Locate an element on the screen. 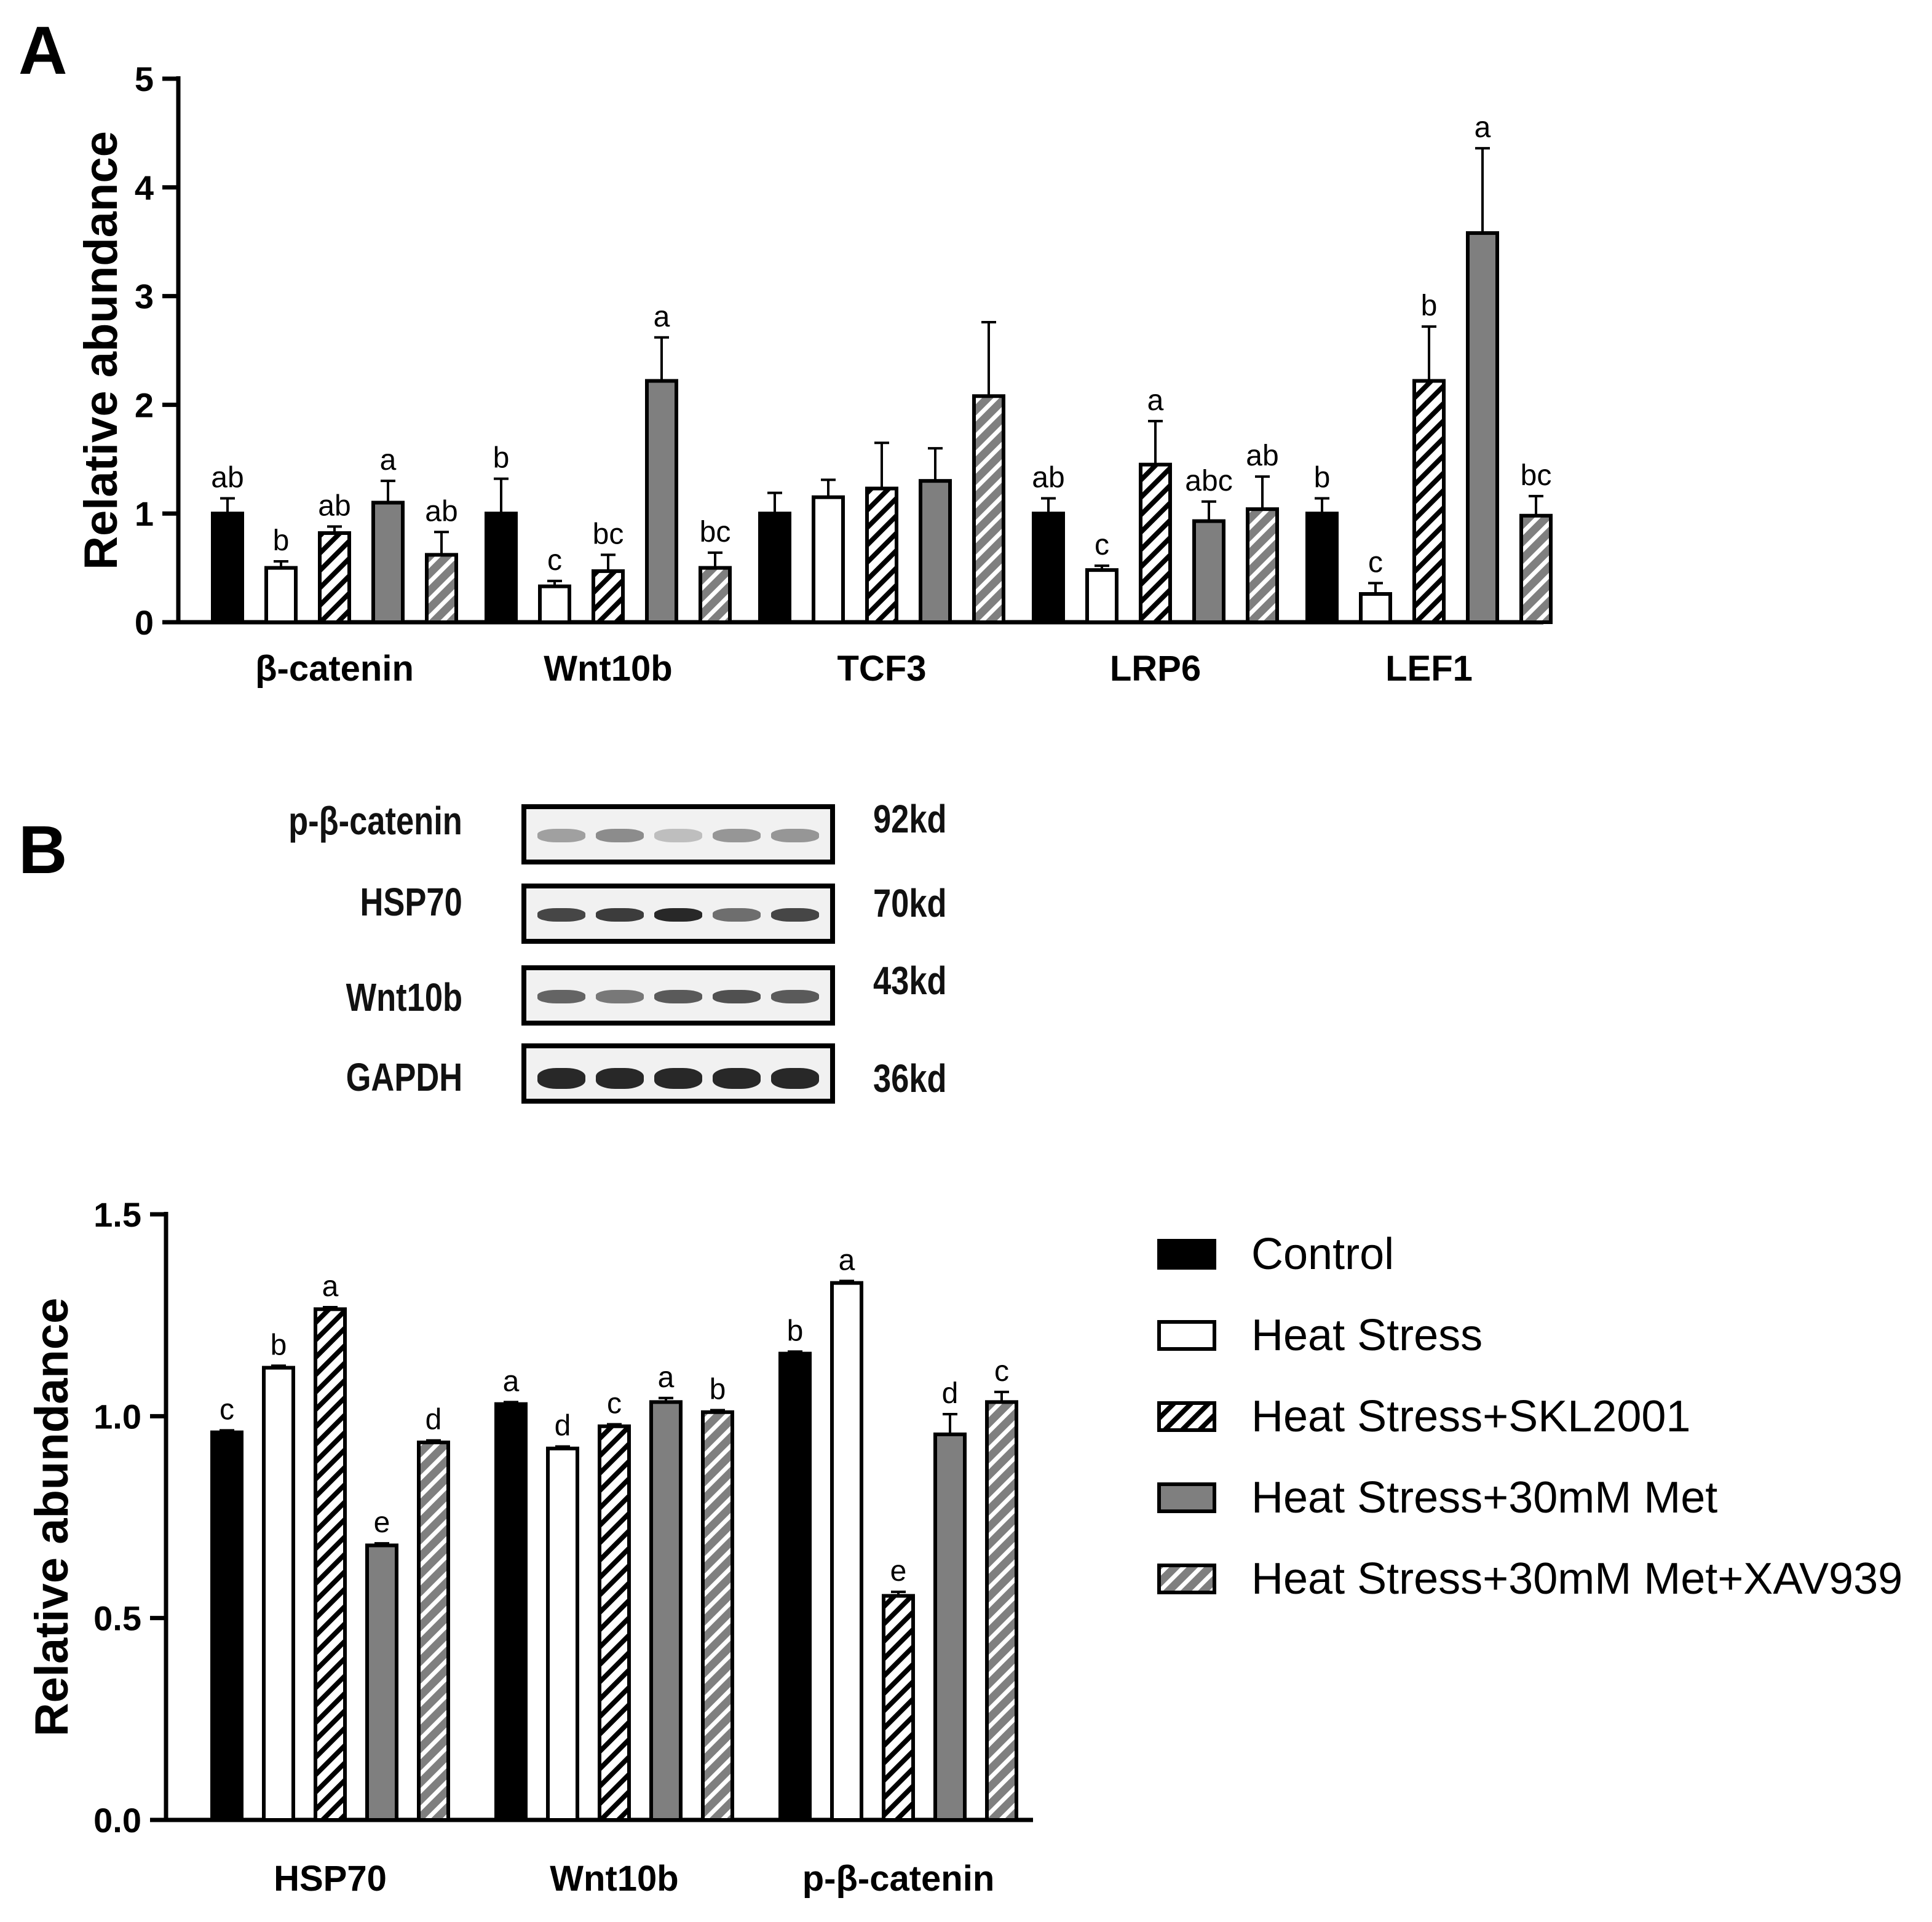 This screenshot has height=1922, width=1932. blot-protein-label: Wnt10b is located at coordinates (404, 997).